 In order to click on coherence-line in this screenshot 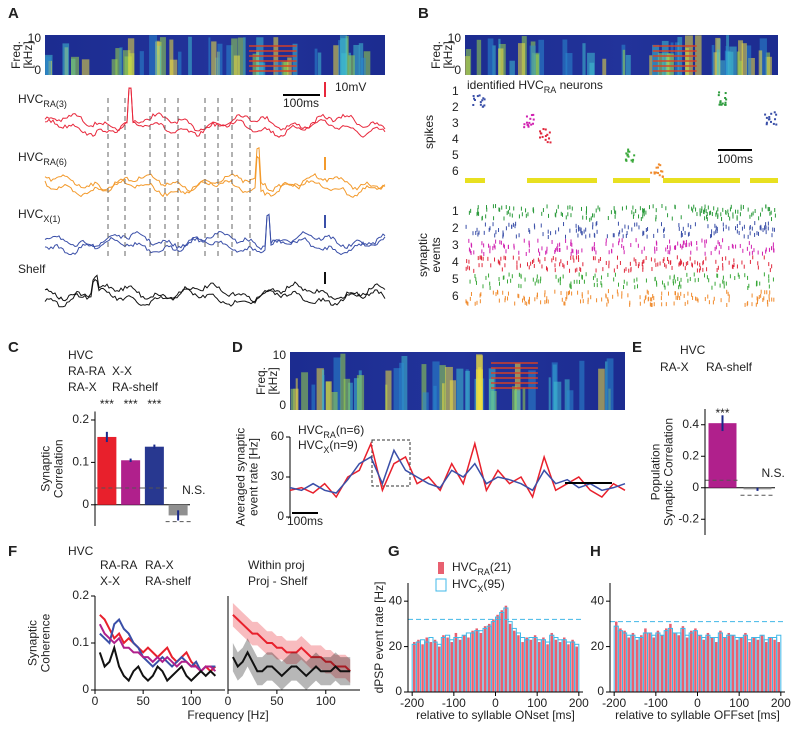, I will do `click(291, 643)`.